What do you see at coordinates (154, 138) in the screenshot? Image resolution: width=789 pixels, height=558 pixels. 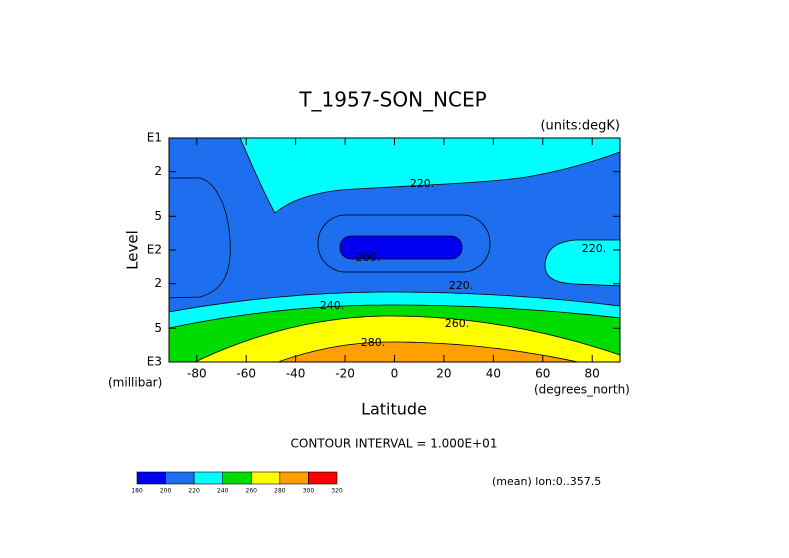 I see `y-tick-label: E1` at bounding box center [154, 138].